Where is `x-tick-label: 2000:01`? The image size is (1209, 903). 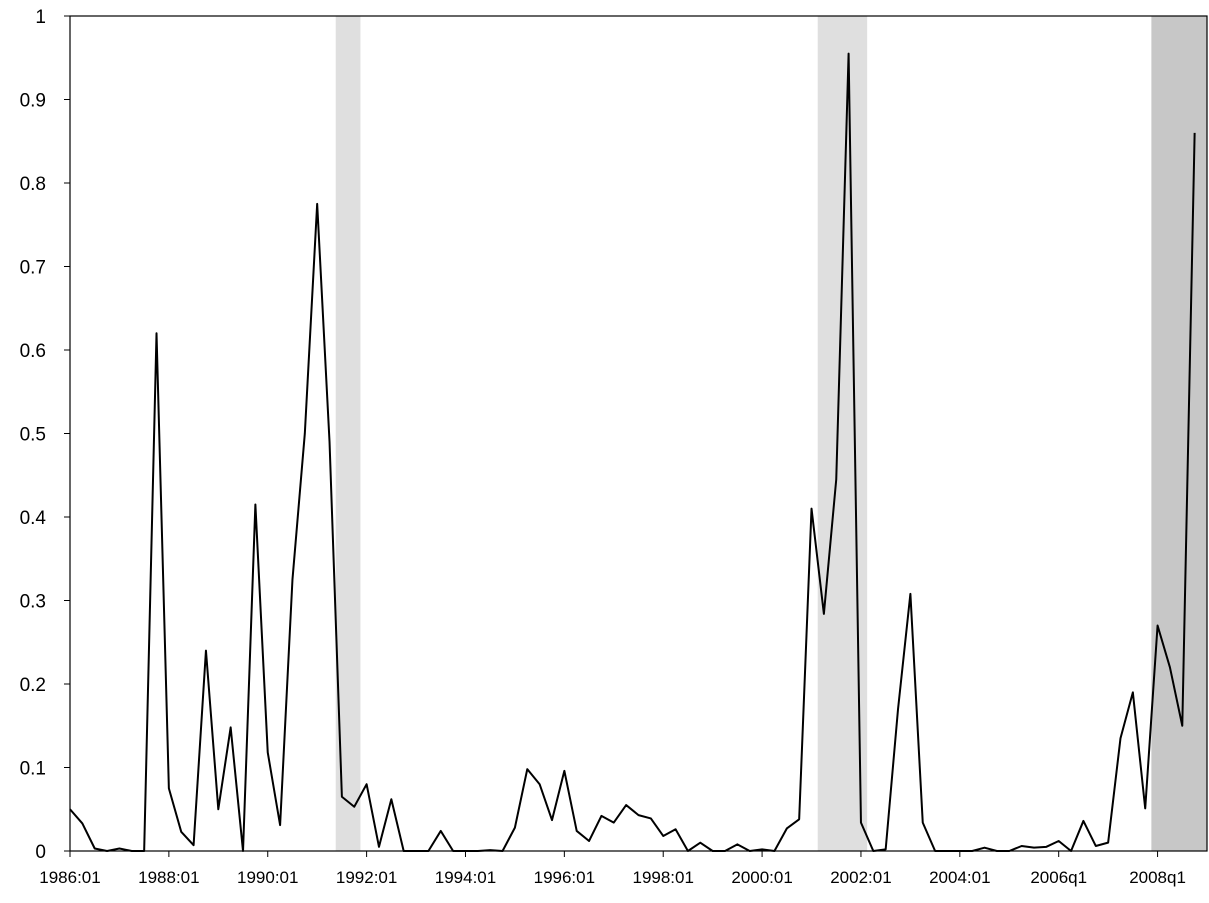
x-tick-label: 2000:01 is located at coordinates (761, 877).